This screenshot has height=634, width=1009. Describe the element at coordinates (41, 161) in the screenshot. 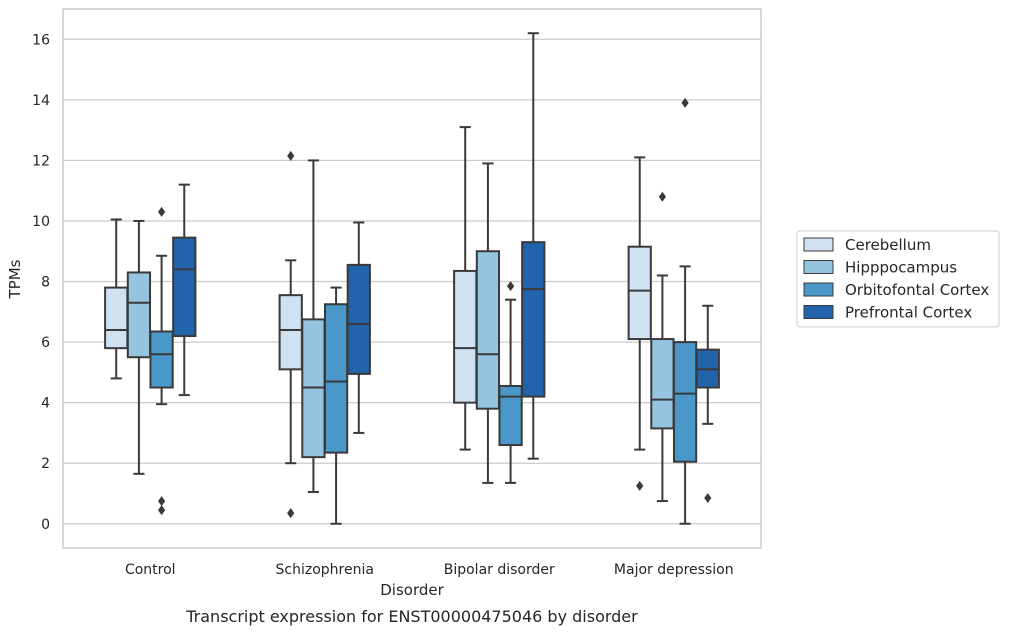

I see `y-tick-label: 12` at that location.